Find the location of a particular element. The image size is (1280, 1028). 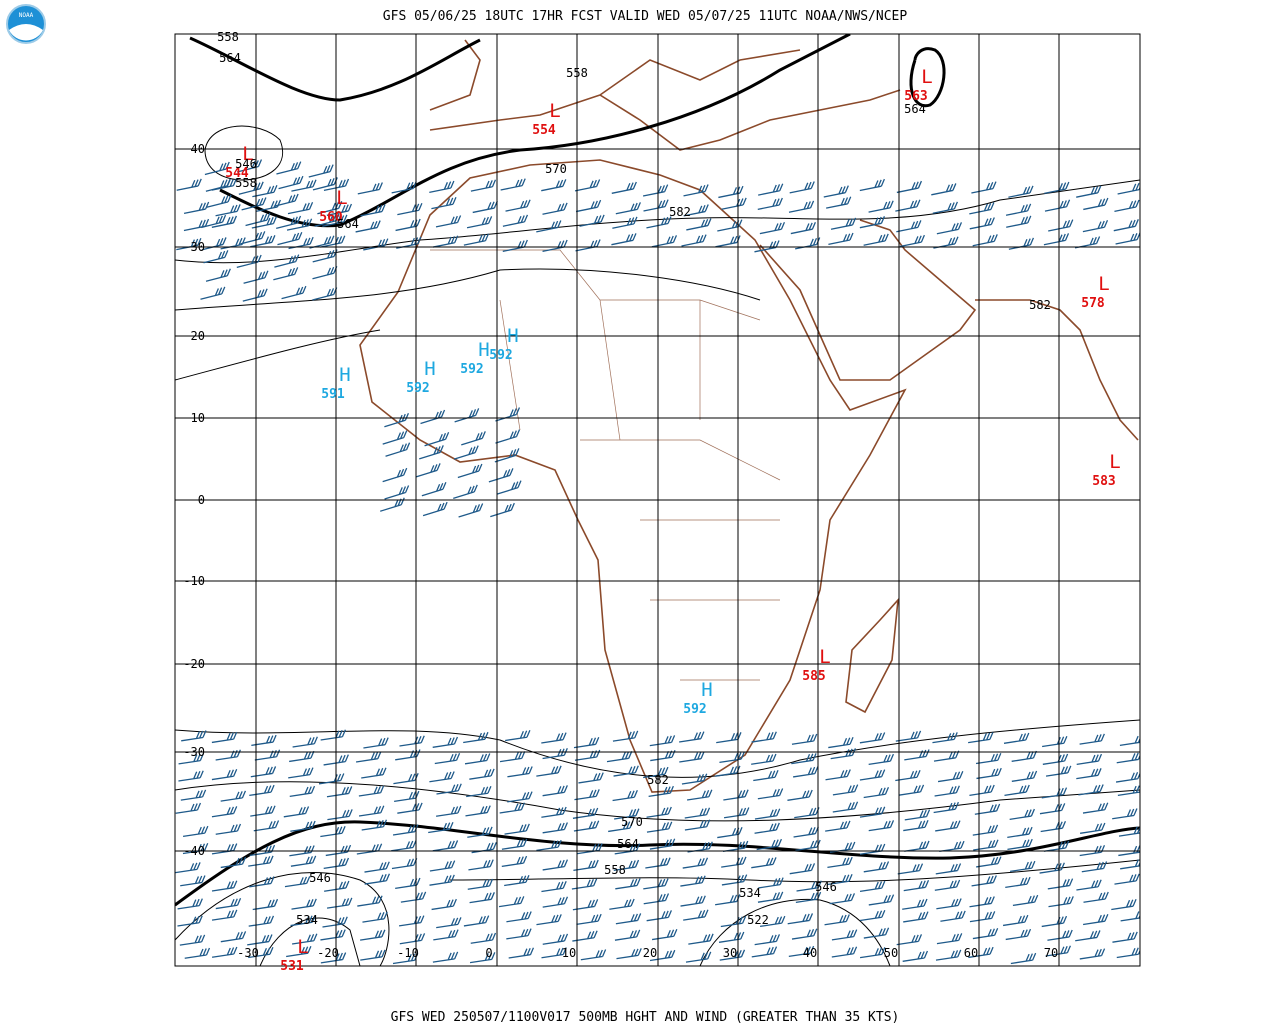

lon-label: 30 is located at coordinates (730, 953).